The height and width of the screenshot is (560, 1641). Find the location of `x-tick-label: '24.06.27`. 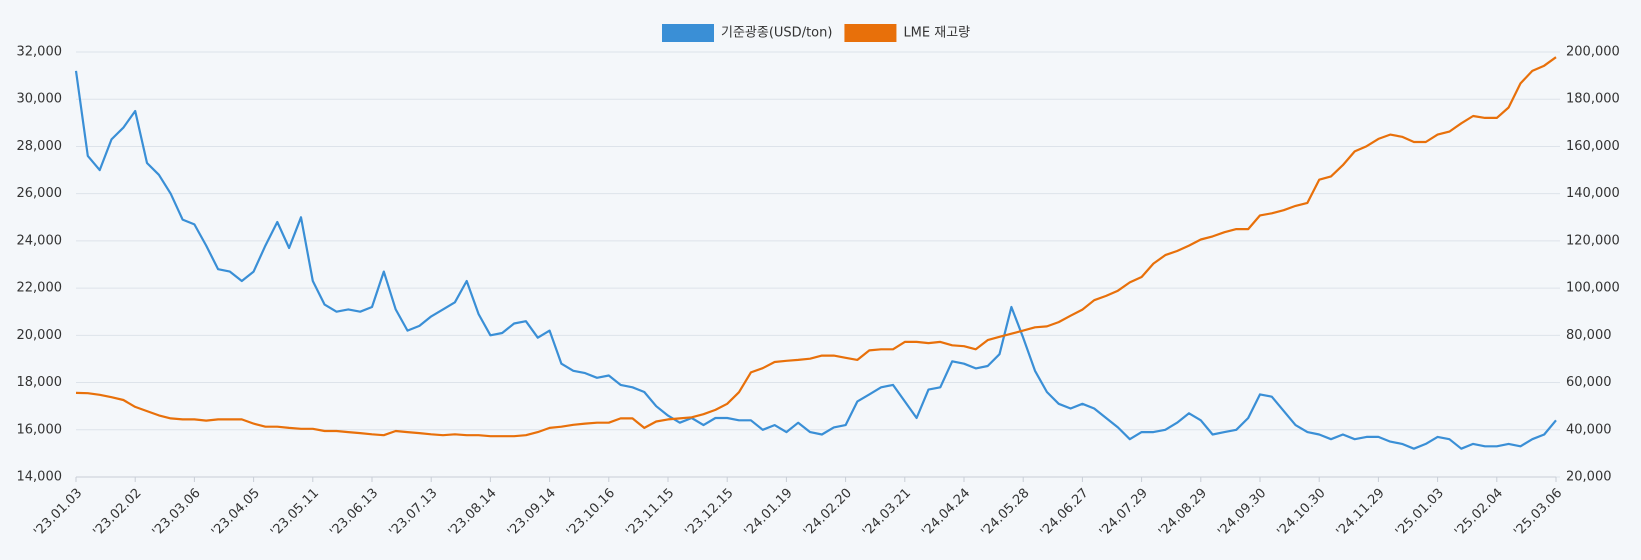

x-tick-label: '24.06.27 is located at coordinates (1065, 513).